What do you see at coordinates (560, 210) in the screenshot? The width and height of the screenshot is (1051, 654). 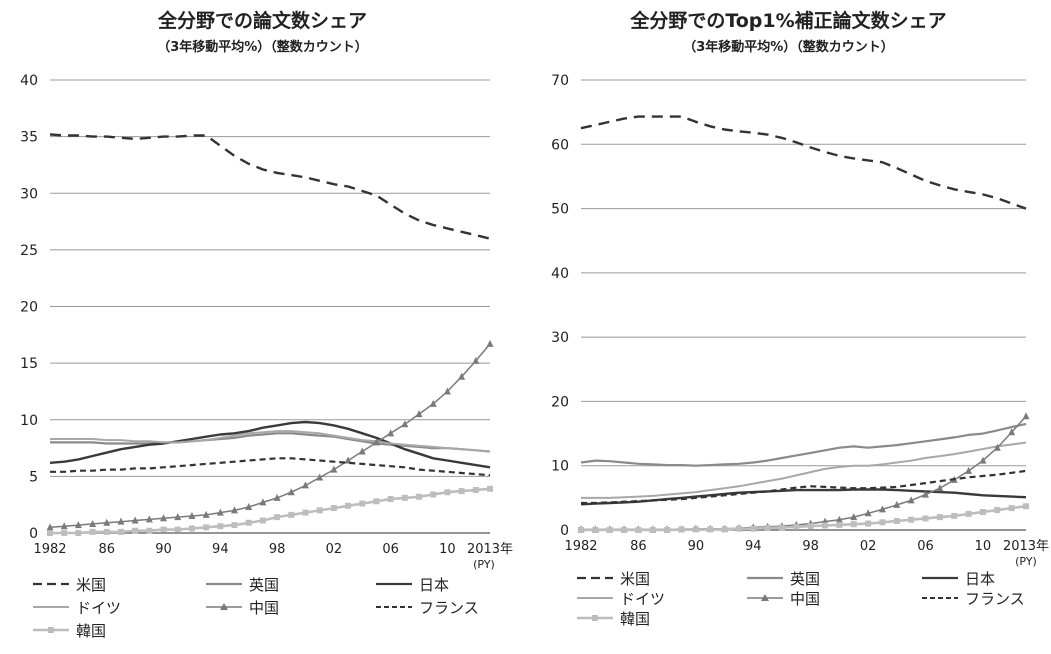 I see `y-tick-label: 50` at bounding box center [560, 210].